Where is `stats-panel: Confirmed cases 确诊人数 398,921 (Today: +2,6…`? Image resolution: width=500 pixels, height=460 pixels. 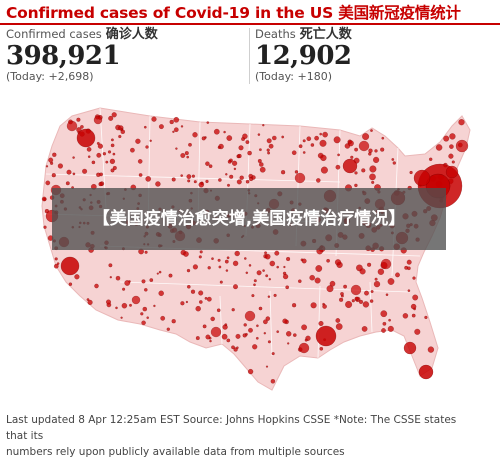 stats-panel: Confirmed cases 确诊人数 398,921 (Today: +2,6… is located at coordinates (250, 56).